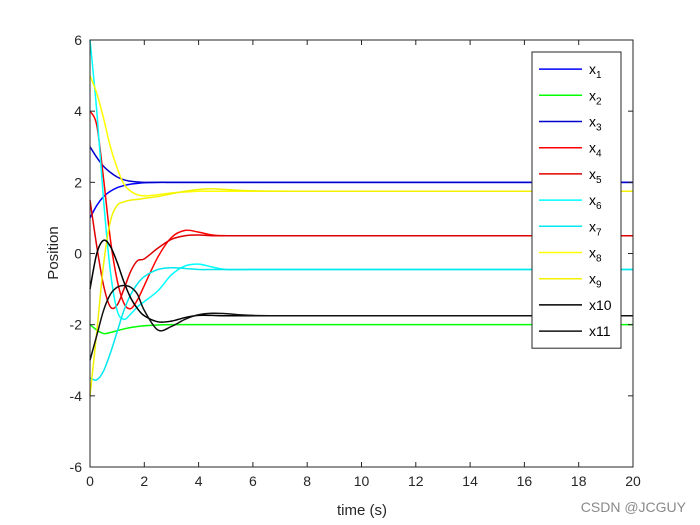 This screenshot has height=525, width=700. I want to click on y-tick-label: 6, so click(78, 40).